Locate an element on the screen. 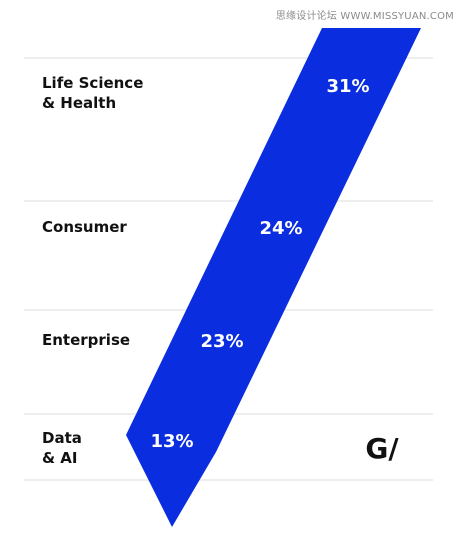 Image resolution: width=460 pixels, height=560 pixels. category-label-line: & AI is located at coordinates (60, 458).